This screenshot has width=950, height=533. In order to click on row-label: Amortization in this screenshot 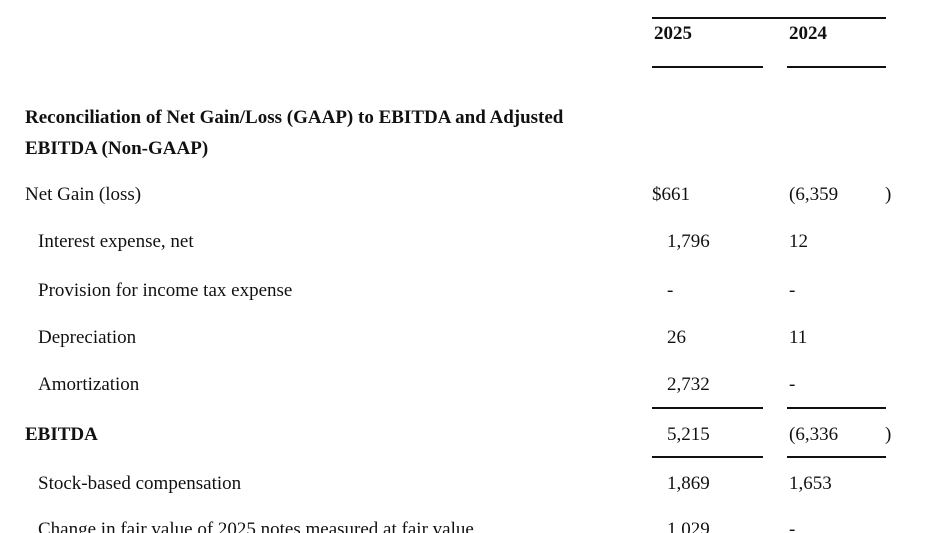, I will do `click(89, 384)`.